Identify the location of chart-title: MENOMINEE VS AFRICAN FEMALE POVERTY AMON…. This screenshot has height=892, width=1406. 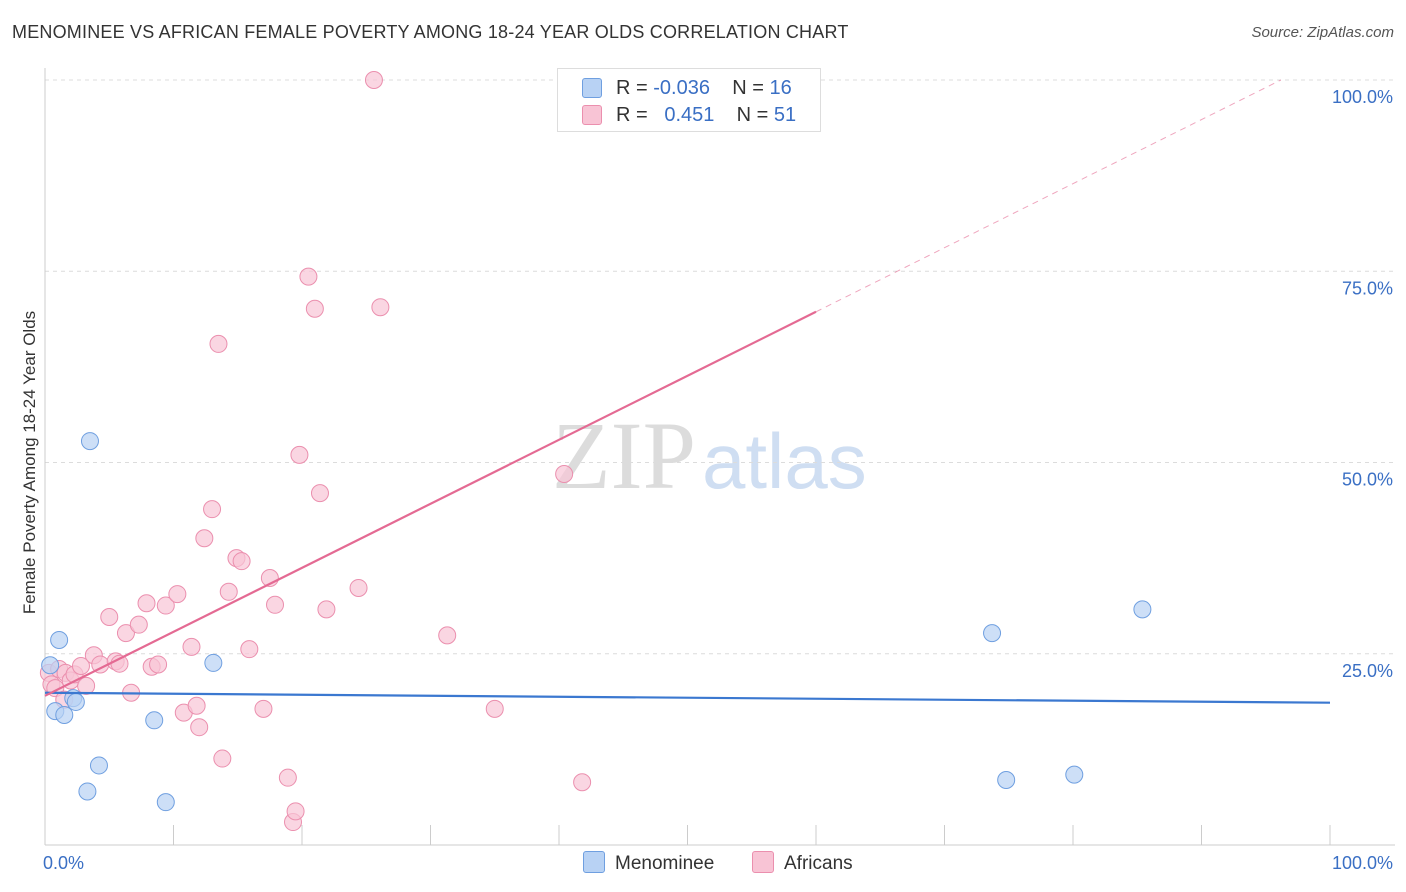
(430, 32).